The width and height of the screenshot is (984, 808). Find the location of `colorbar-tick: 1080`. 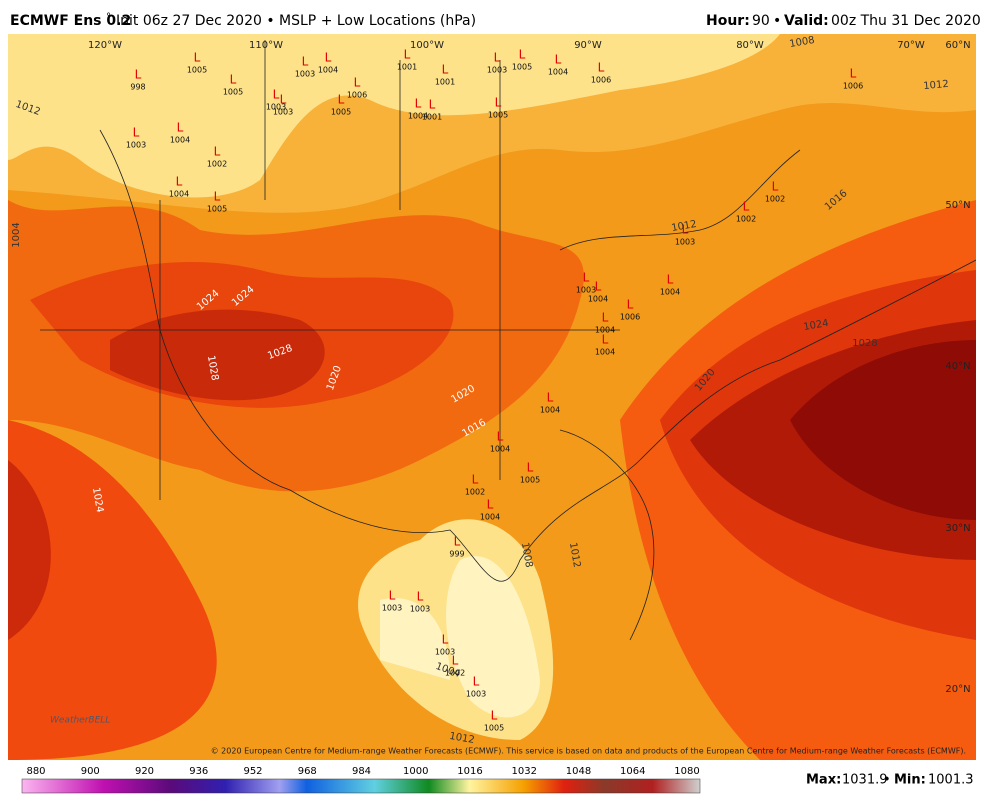

colorbar-tick: 1080 is located at coordinates (686, 771).